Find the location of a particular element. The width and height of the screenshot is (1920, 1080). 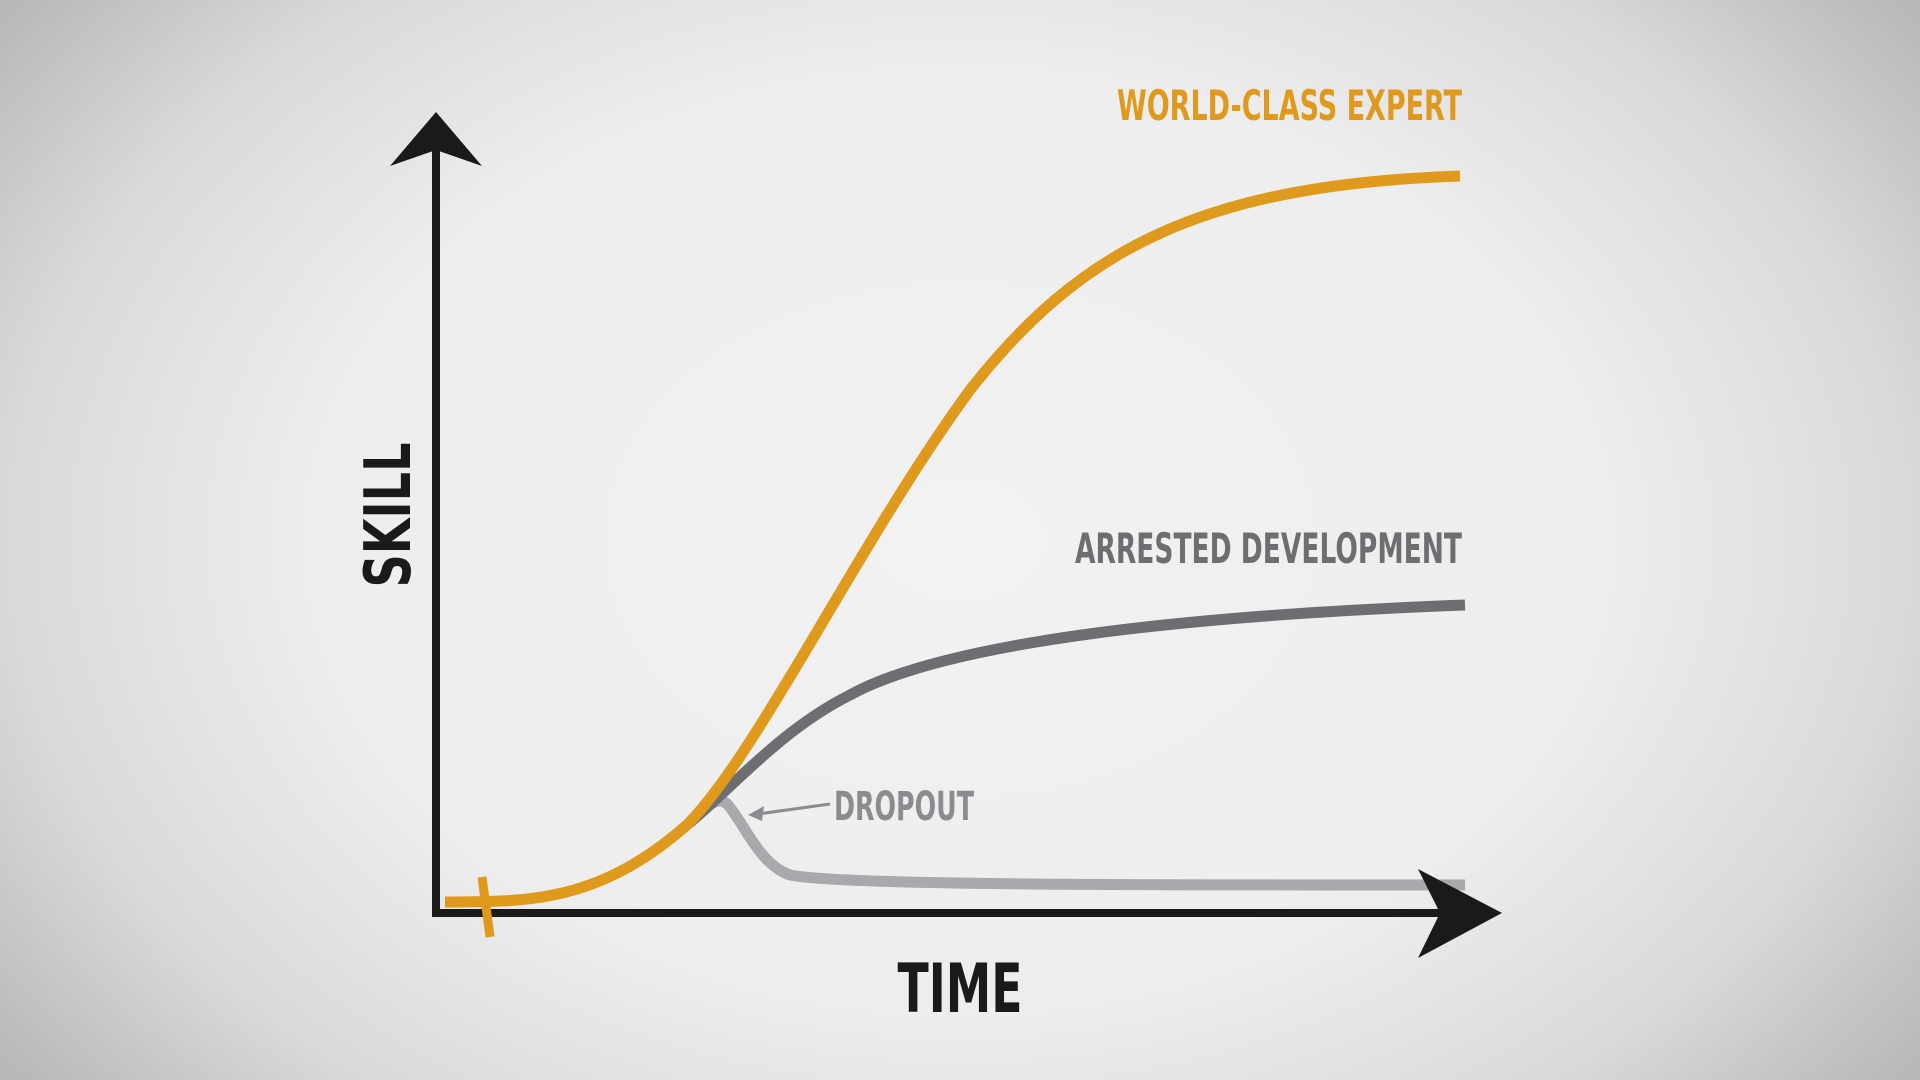

x-axis-arrowhead is located at coordinates (1460, 913).